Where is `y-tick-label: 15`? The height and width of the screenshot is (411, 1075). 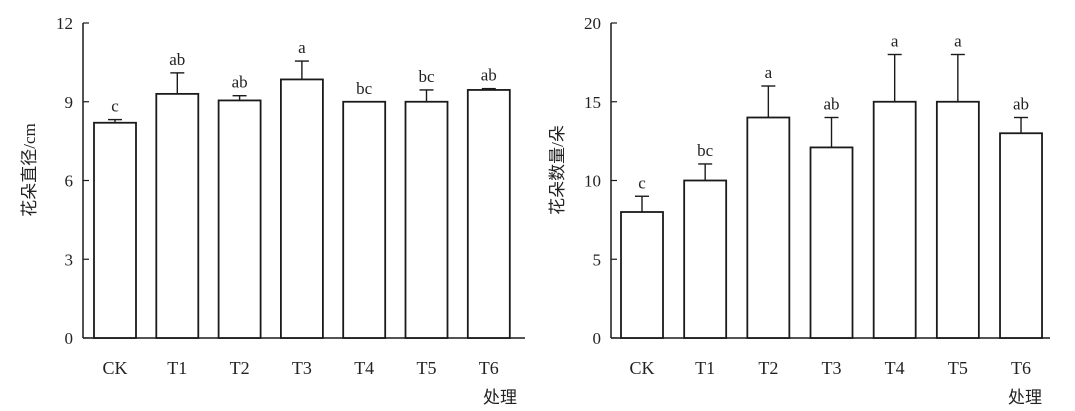
y-tick-label: 15 is located at coordinates (592, 102).